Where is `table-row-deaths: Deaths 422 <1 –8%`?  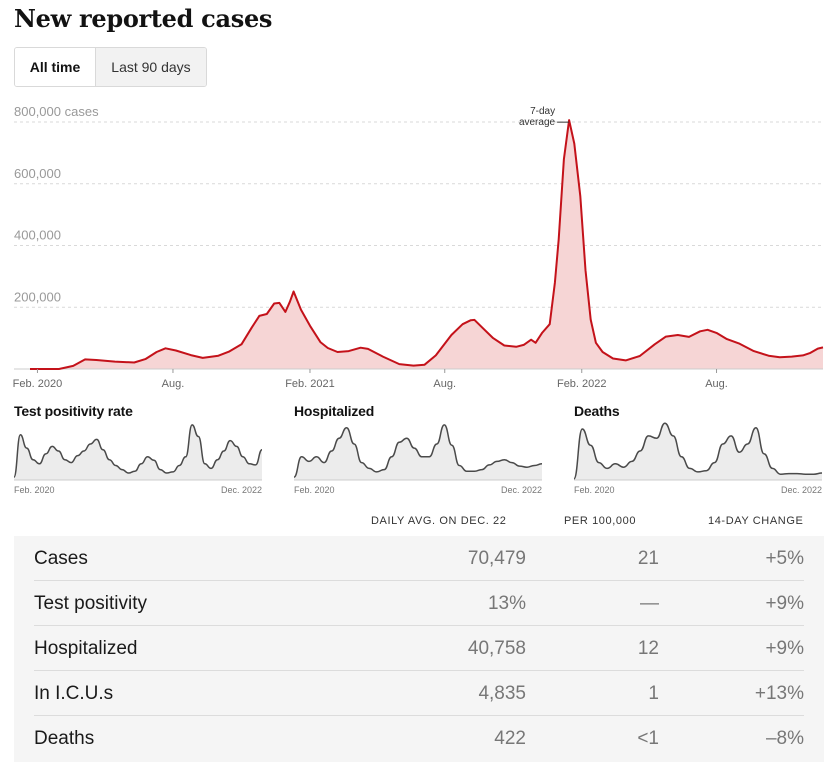 table-row-deaths: Deaths 422 <1 –8% is located at coordinates (419, 738).